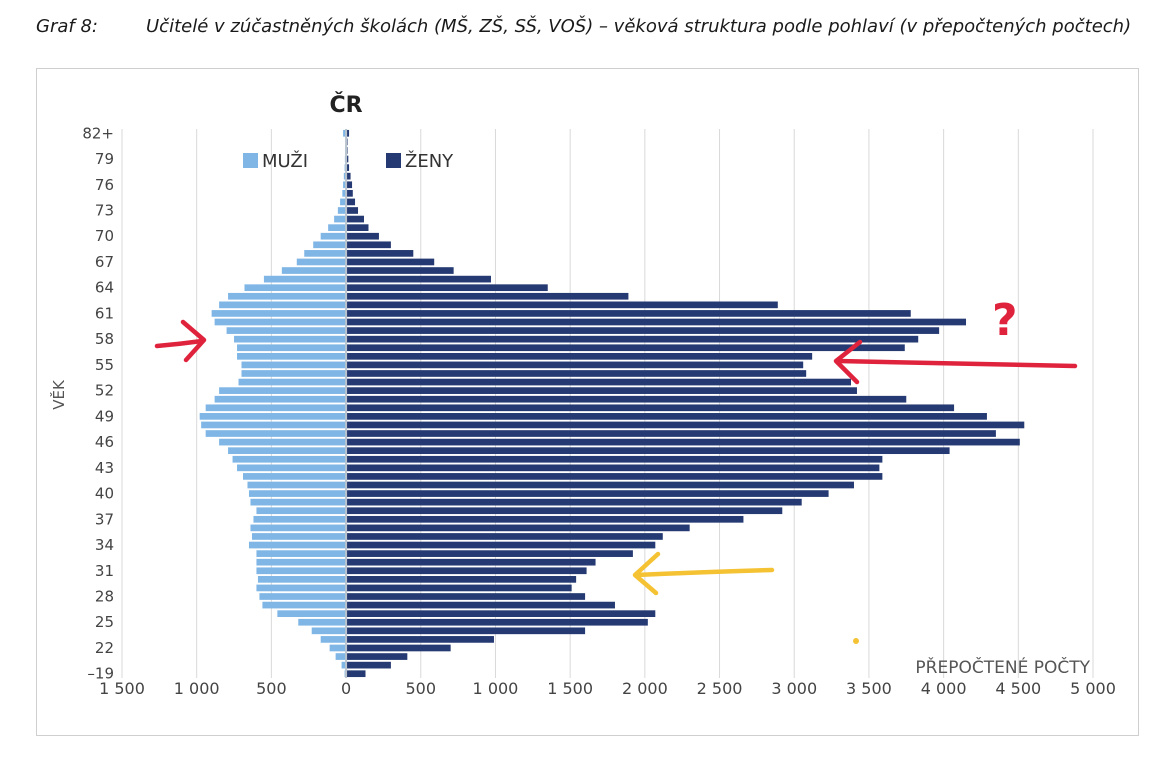 The height and width of the screenshot is (770, 1163). What do you see at coordinates (345, 105) in the screenshot?
I see `chart-title: ČR` at bounding box center [345, 105].